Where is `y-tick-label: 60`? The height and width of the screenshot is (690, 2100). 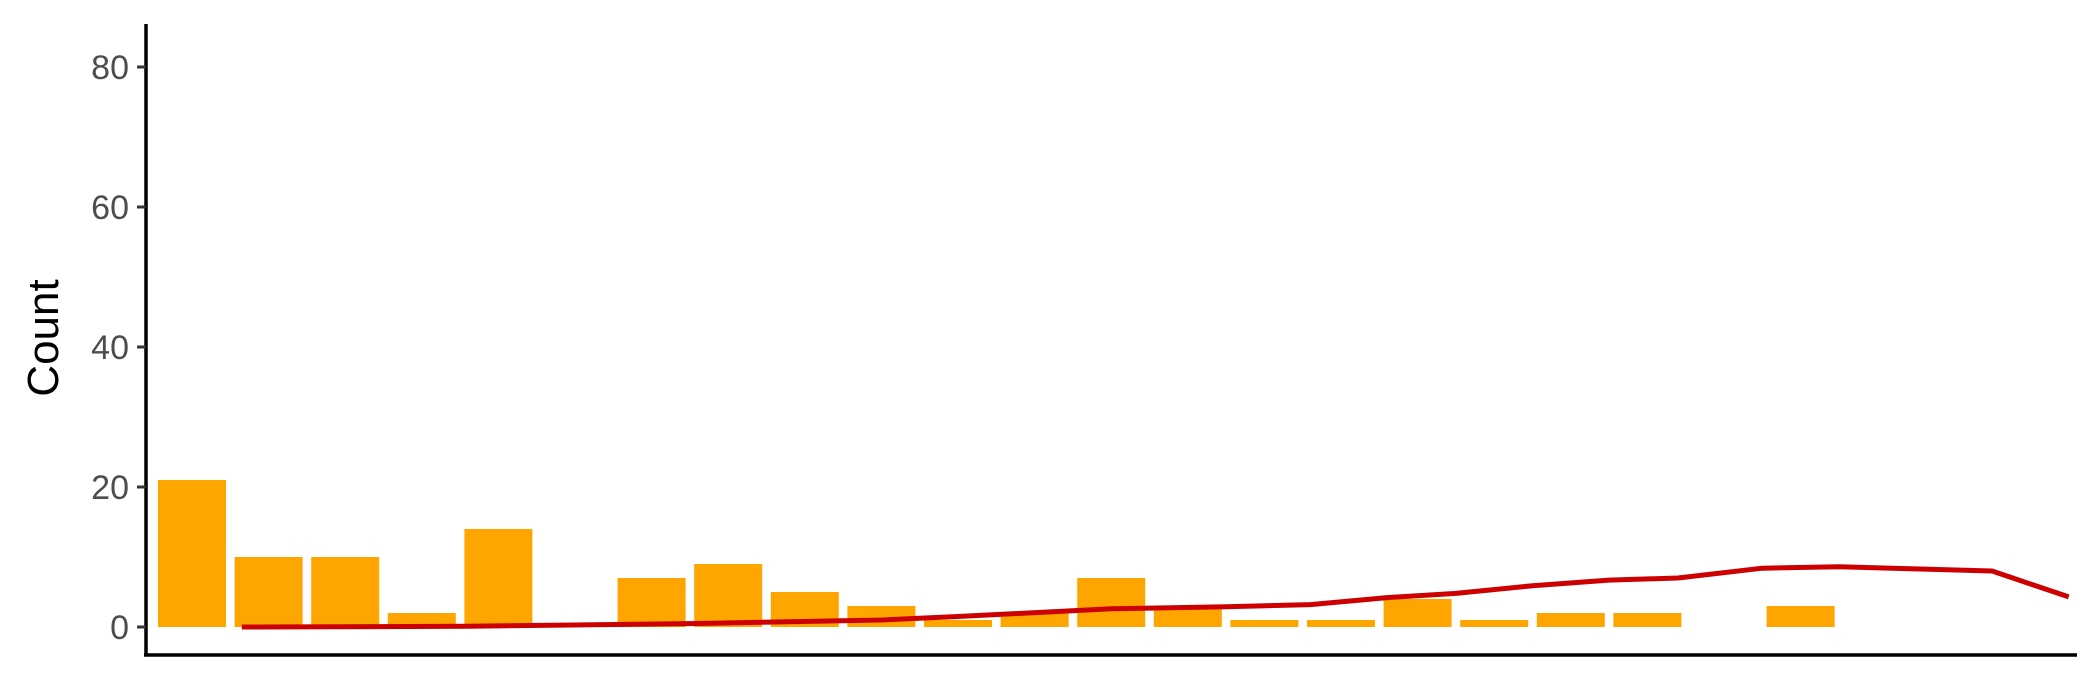
y-tick-label: 60 is located at coordinates (110, 208).